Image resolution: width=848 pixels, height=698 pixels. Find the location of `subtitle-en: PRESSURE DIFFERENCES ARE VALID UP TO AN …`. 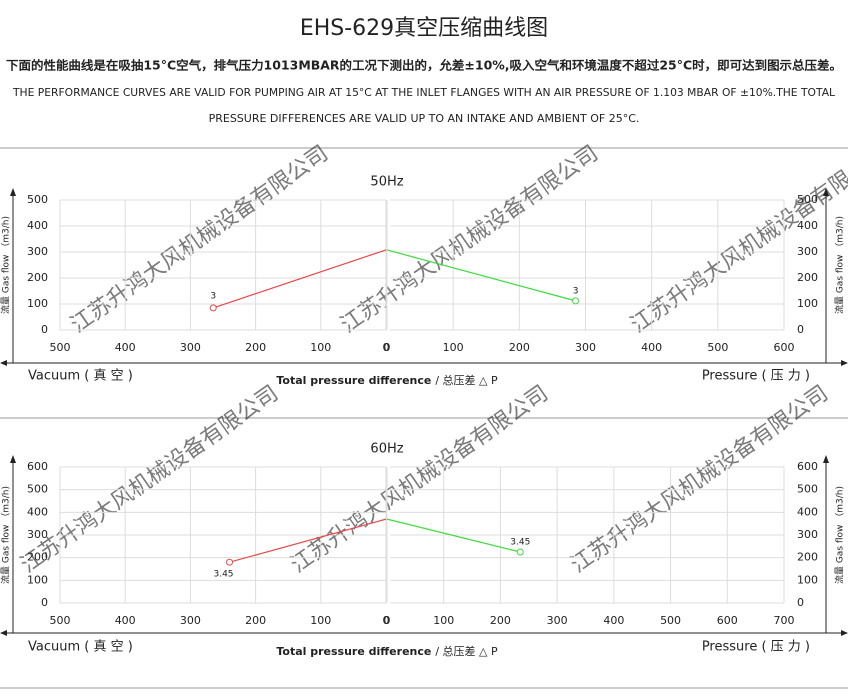

subtitle-en: PRESSURE DIFFERENCES ARE VALID UP TO AN … is located at coordinates (424, 118).